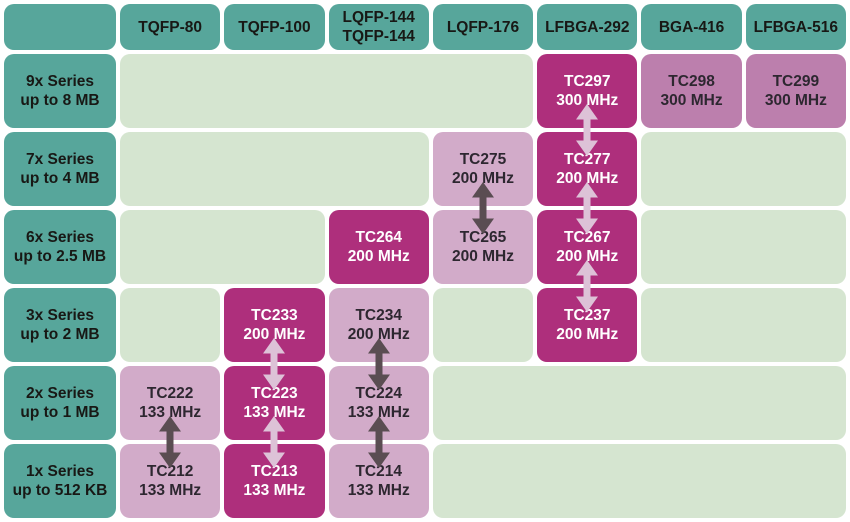  What do you see at coordinates (274, 364) in the screenshot?
I see `migration-arrow-tc233-tc223-icon` at bounding box center [274, 364].